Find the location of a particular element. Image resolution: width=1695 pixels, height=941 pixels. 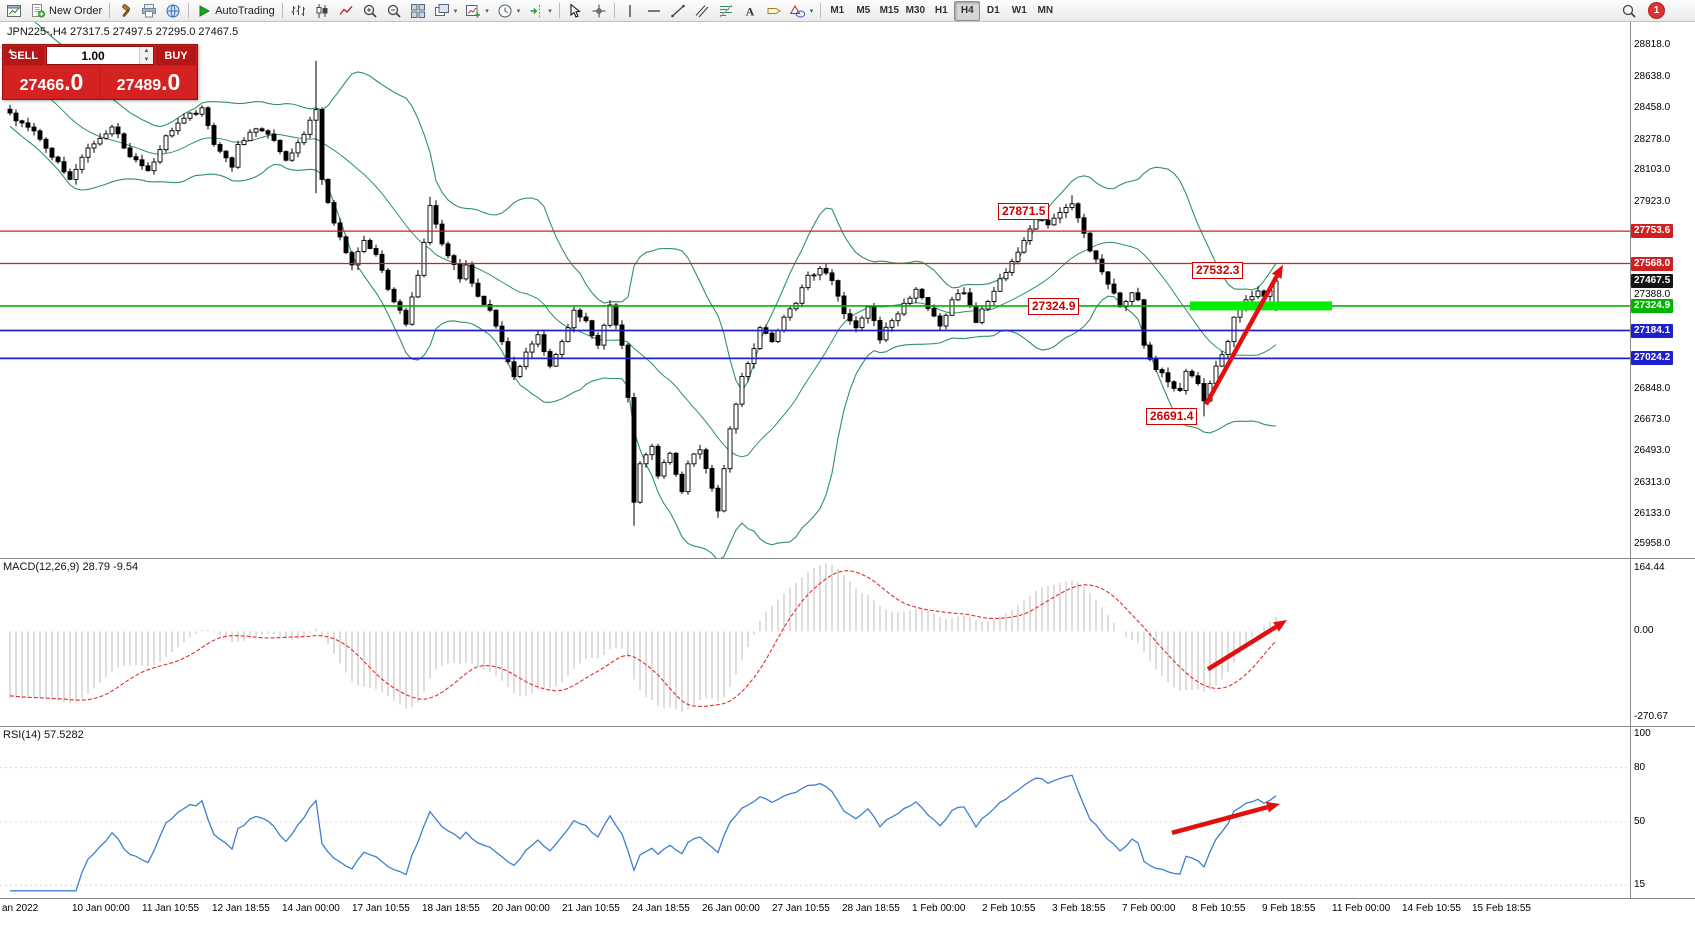

rsi-panel is located at coordinates (815, 829).